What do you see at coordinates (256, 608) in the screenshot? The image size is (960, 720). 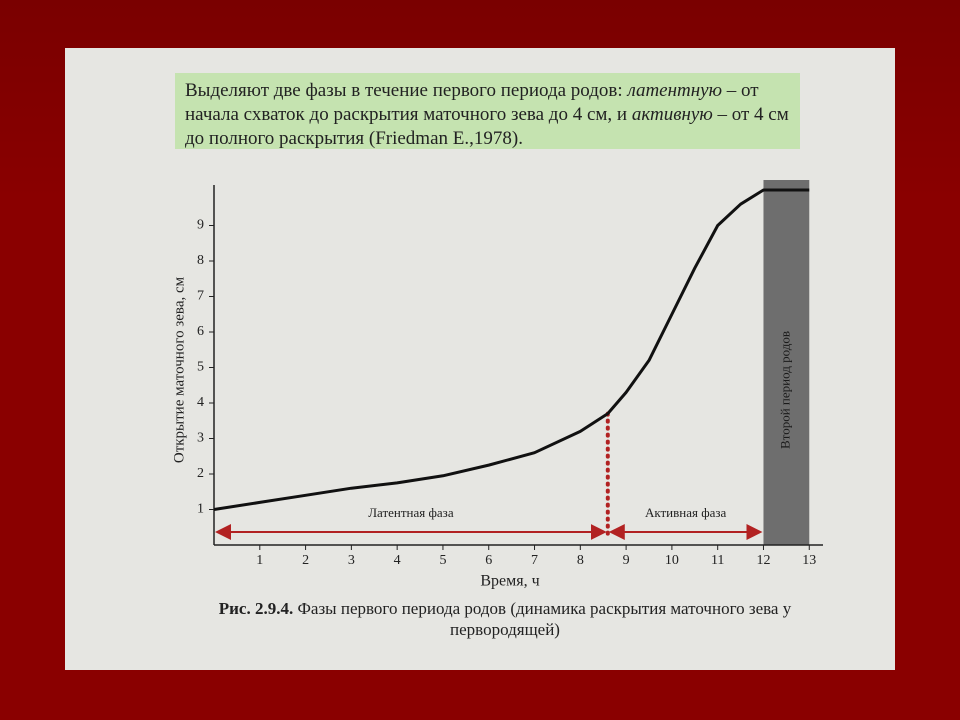 I see `caption-label: Рис. 2.9.4.` at bounding box center [256, 608].